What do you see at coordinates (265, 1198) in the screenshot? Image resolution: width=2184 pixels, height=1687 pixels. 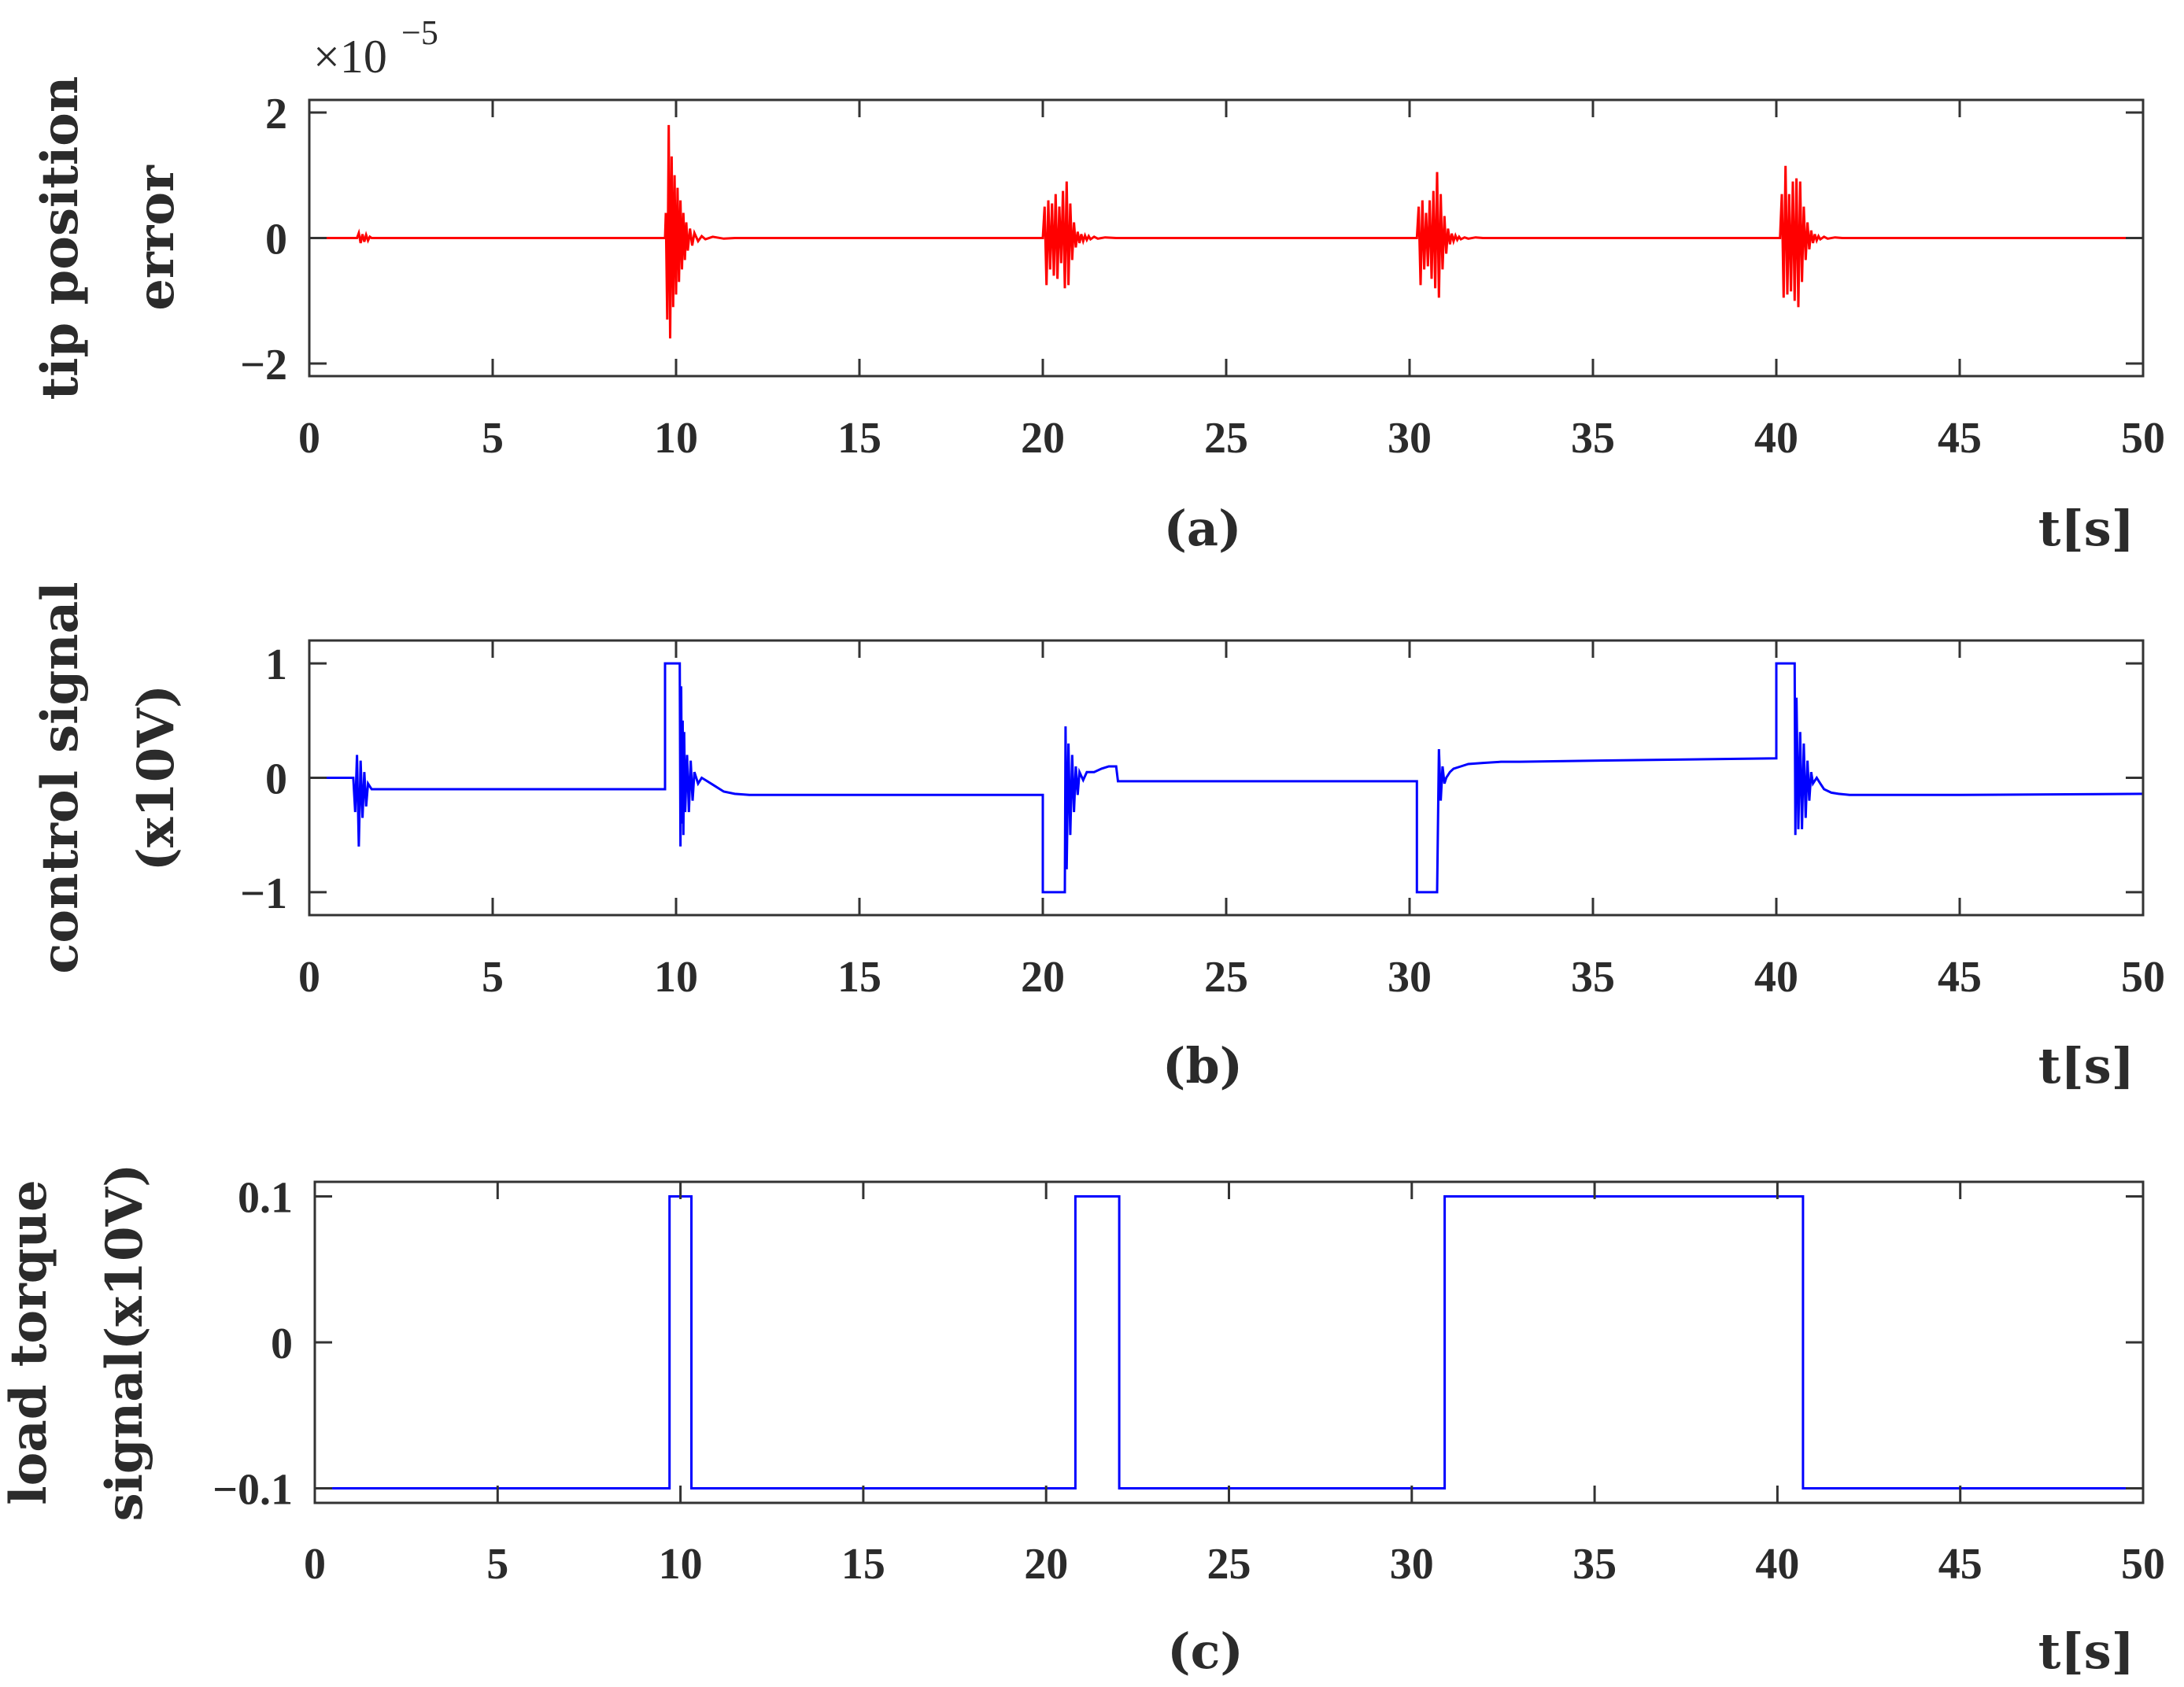 I see `y-tick-label: 0.1` at bounding box center [265, 1198].